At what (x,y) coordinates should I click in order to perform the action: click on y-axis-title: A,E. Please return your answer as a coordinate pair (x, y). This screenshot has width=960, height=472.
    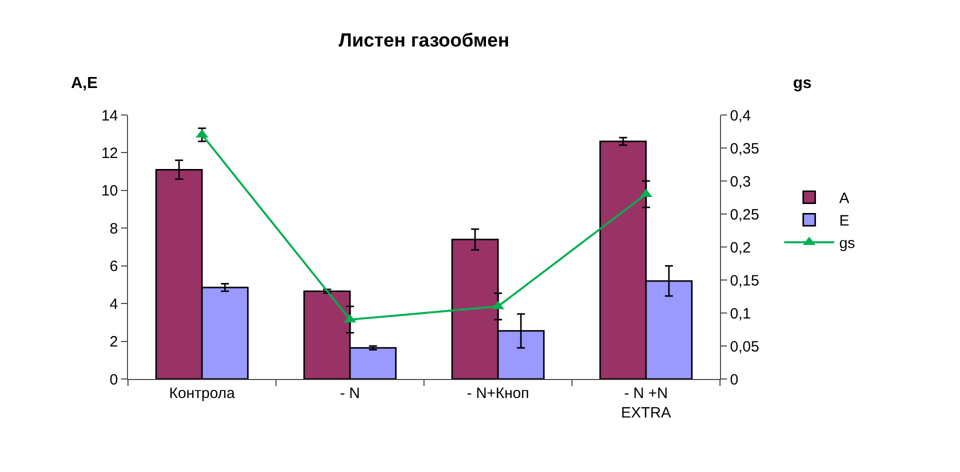
    Looking at the image, I should click on (84, 83).